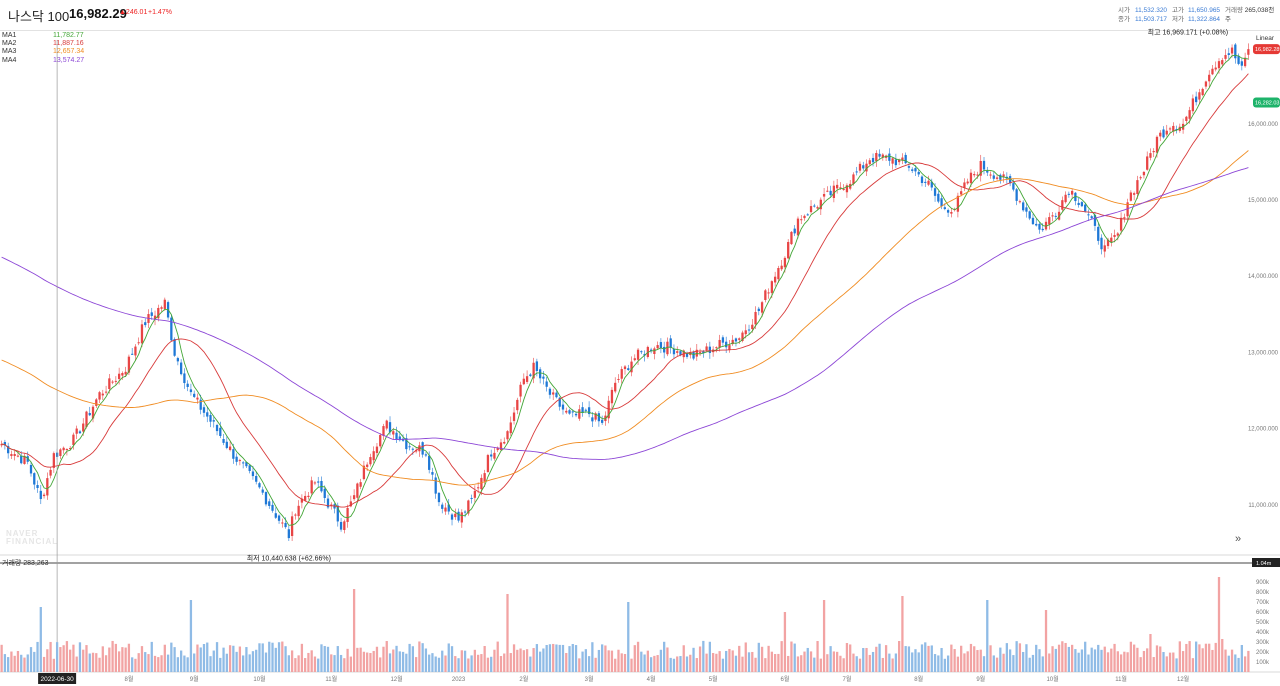 The image size is (1280, 686). I want to click on ma3-value: 12,657.34, so click(69, 52).